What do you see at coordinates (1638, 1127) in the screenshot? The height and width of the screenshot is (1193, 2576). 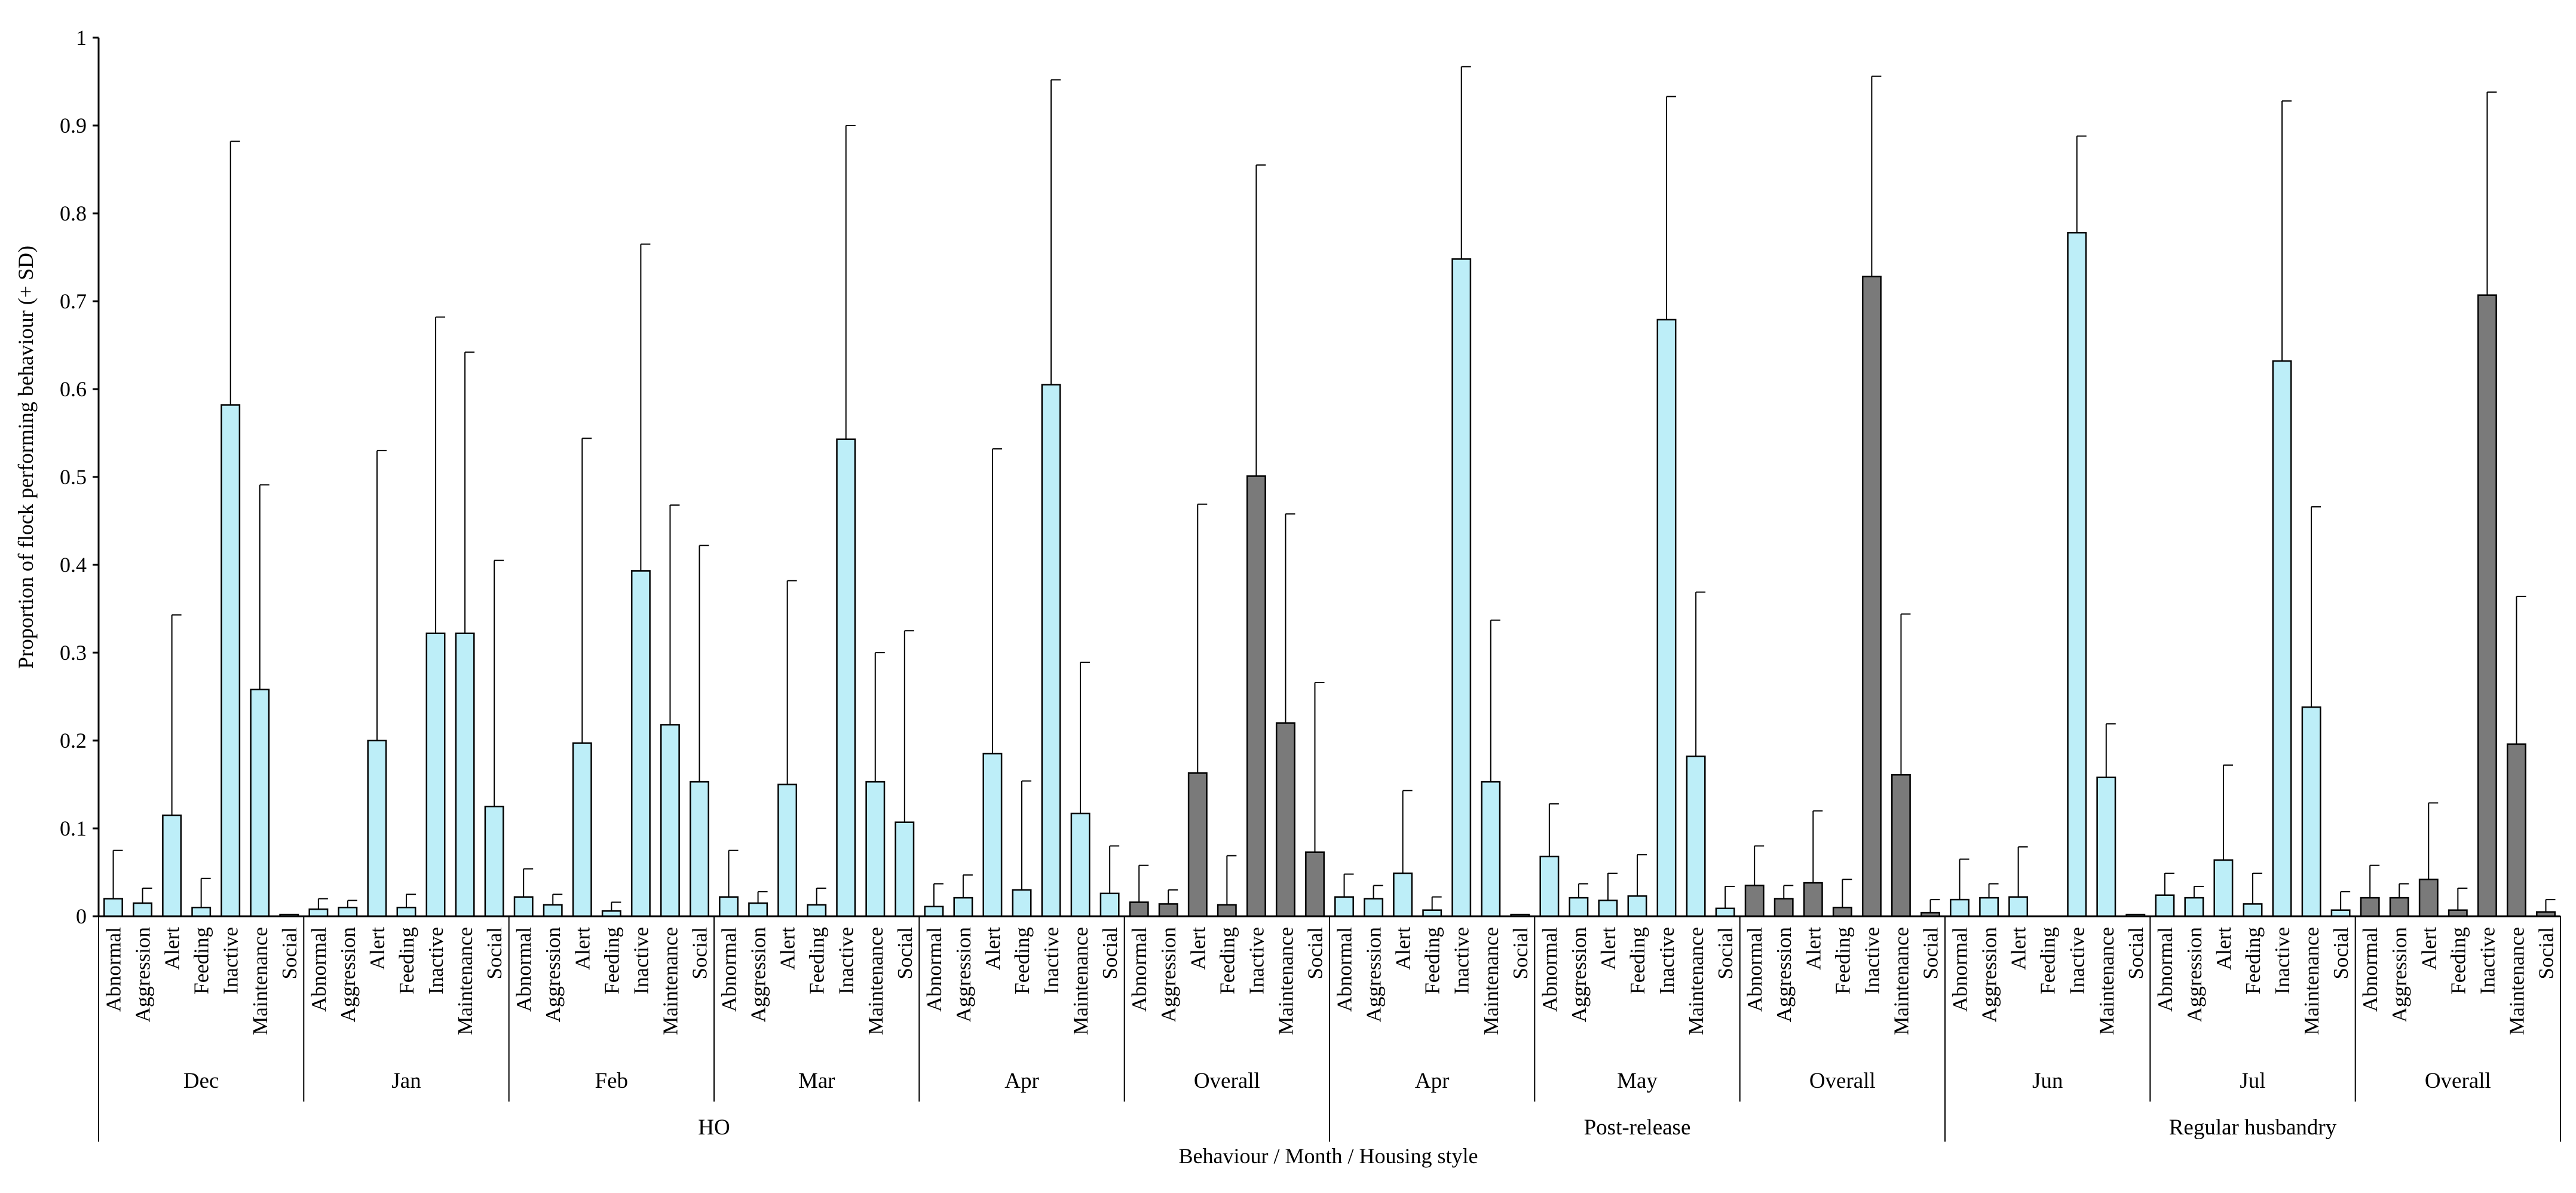 I see `housing-label: Post-release` at bounding box center [1638, 1127].